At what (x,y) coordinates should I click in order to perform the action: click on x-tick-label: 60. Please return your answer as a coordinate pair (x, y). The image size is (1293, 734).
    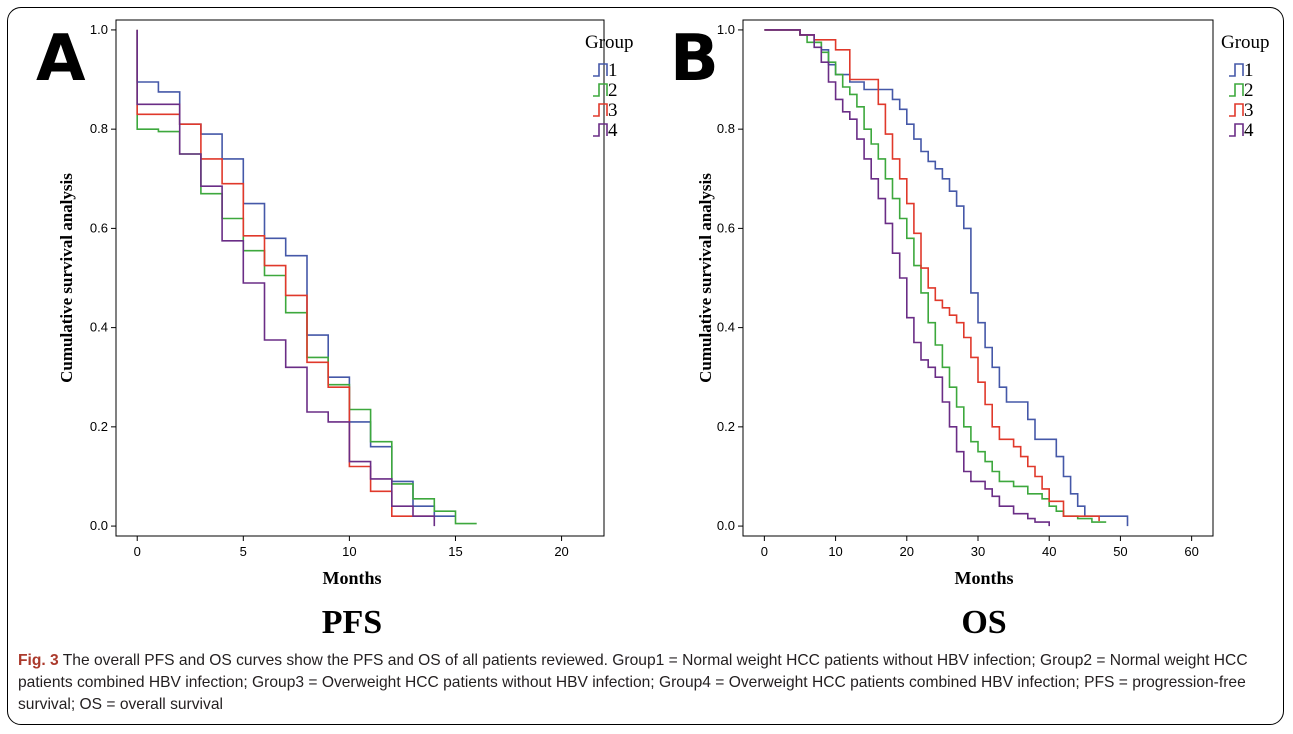
    Looking at the image, I should click on (1191, 551).